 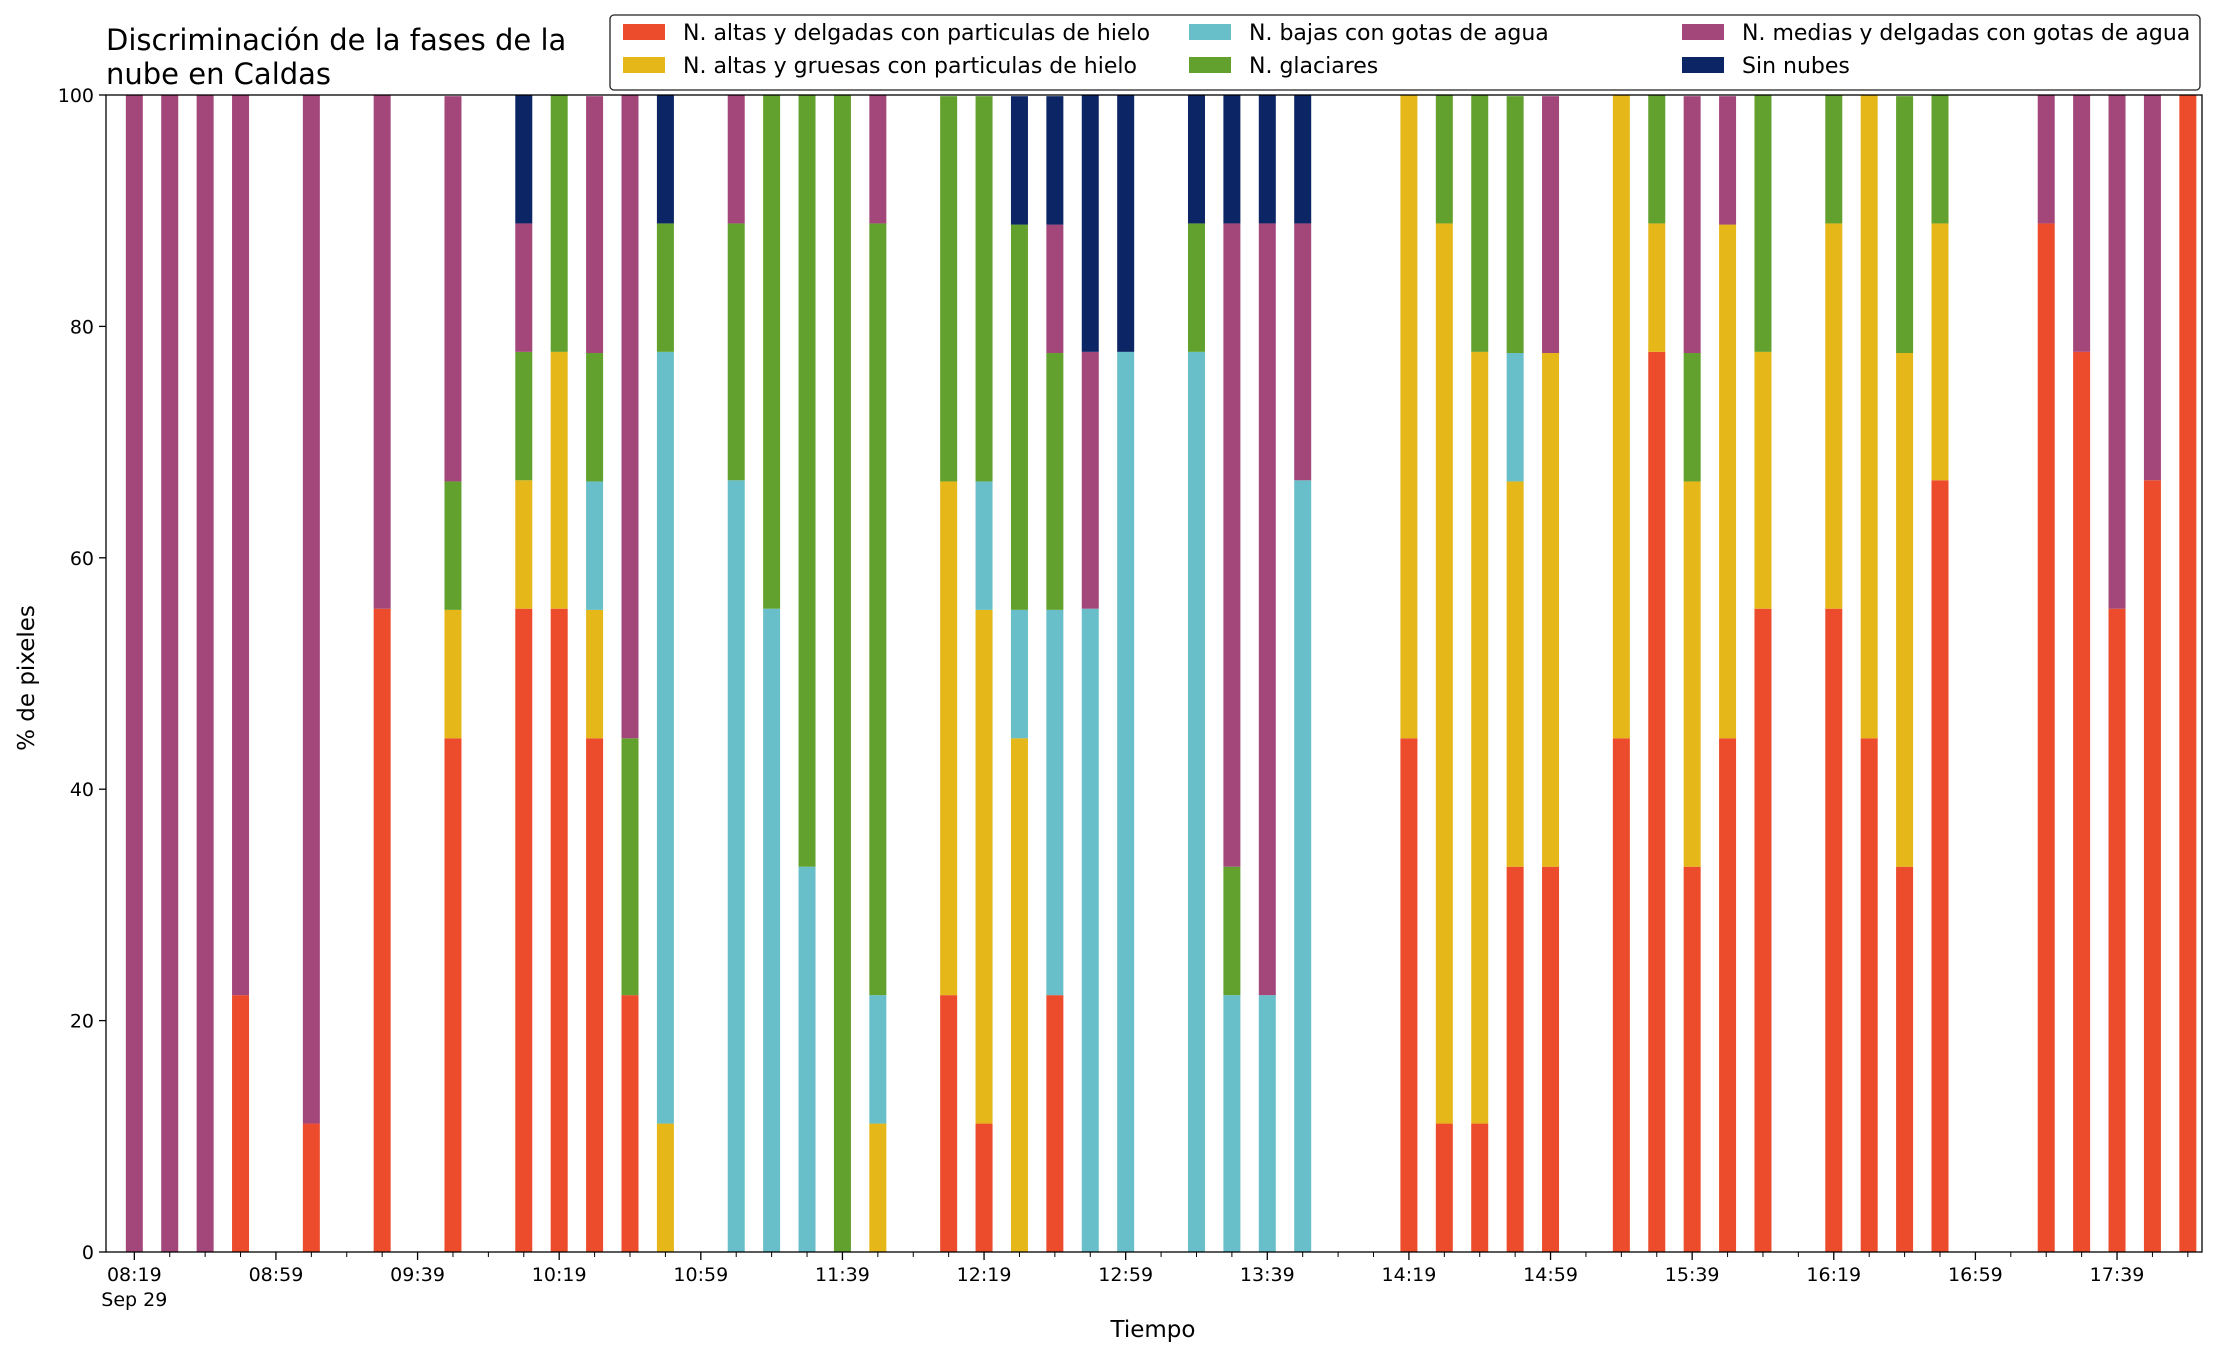 What do you see at coordinates (1125, 1275) in the screenshot?
I see `x-tick-label-7: 12:59` at bounding box center [1125, 1275].